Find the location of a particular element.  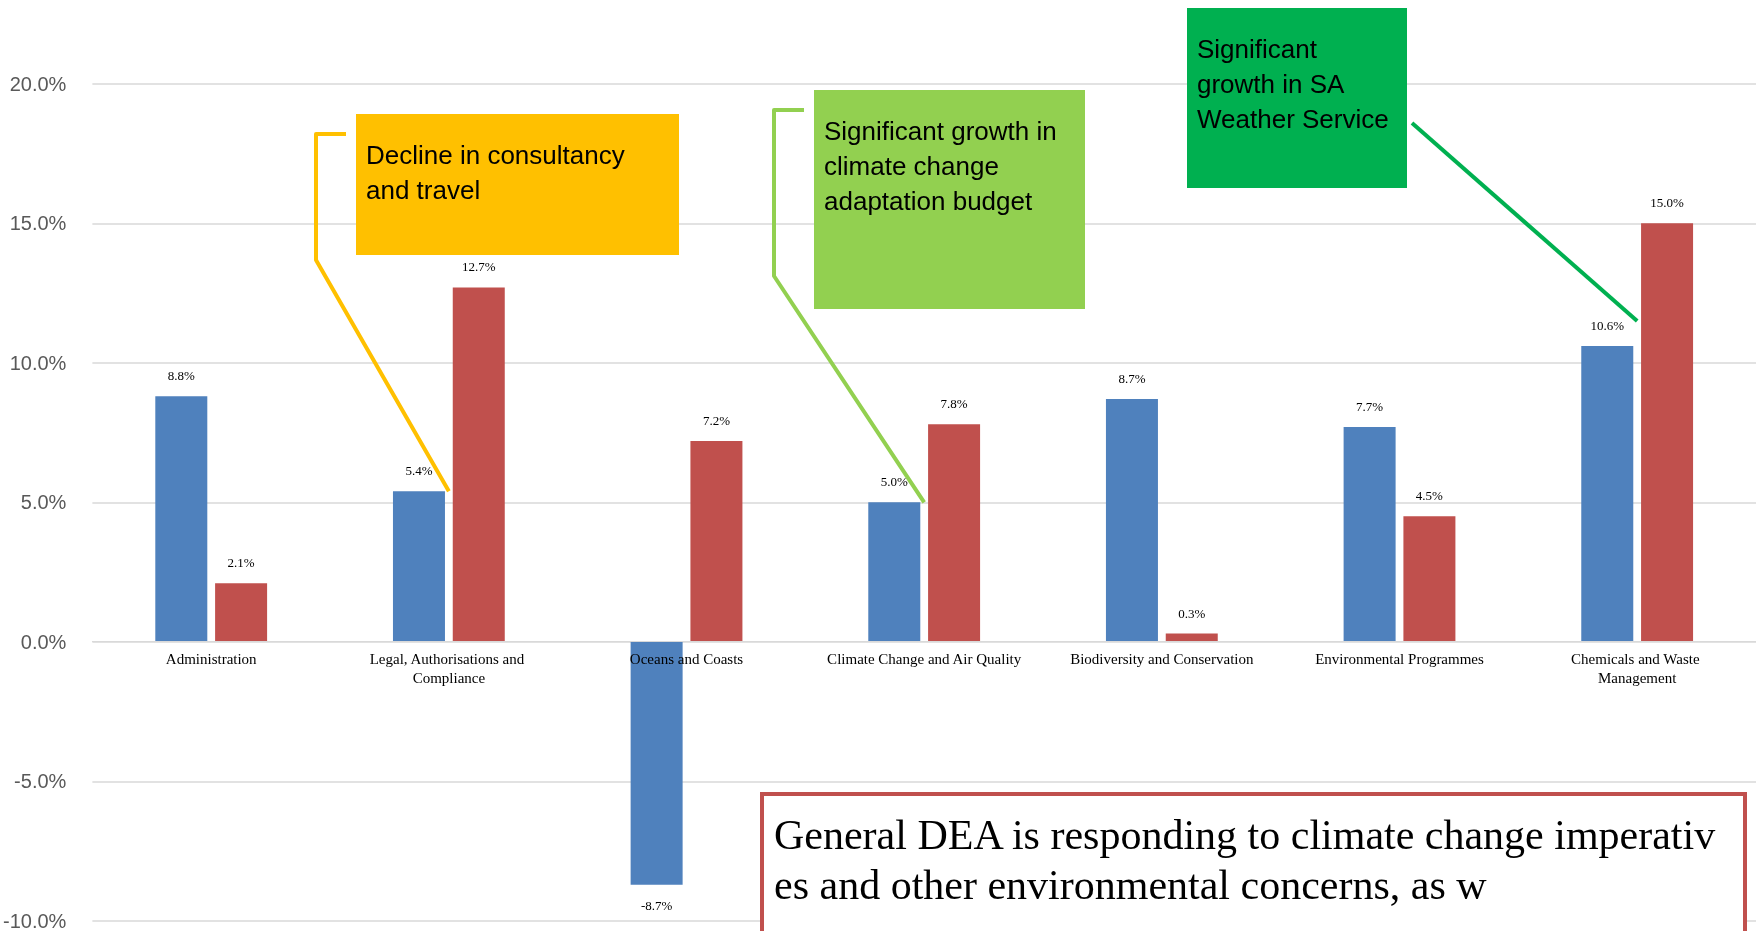

data-label: 15.0% is located at coordinates (1667, 203).